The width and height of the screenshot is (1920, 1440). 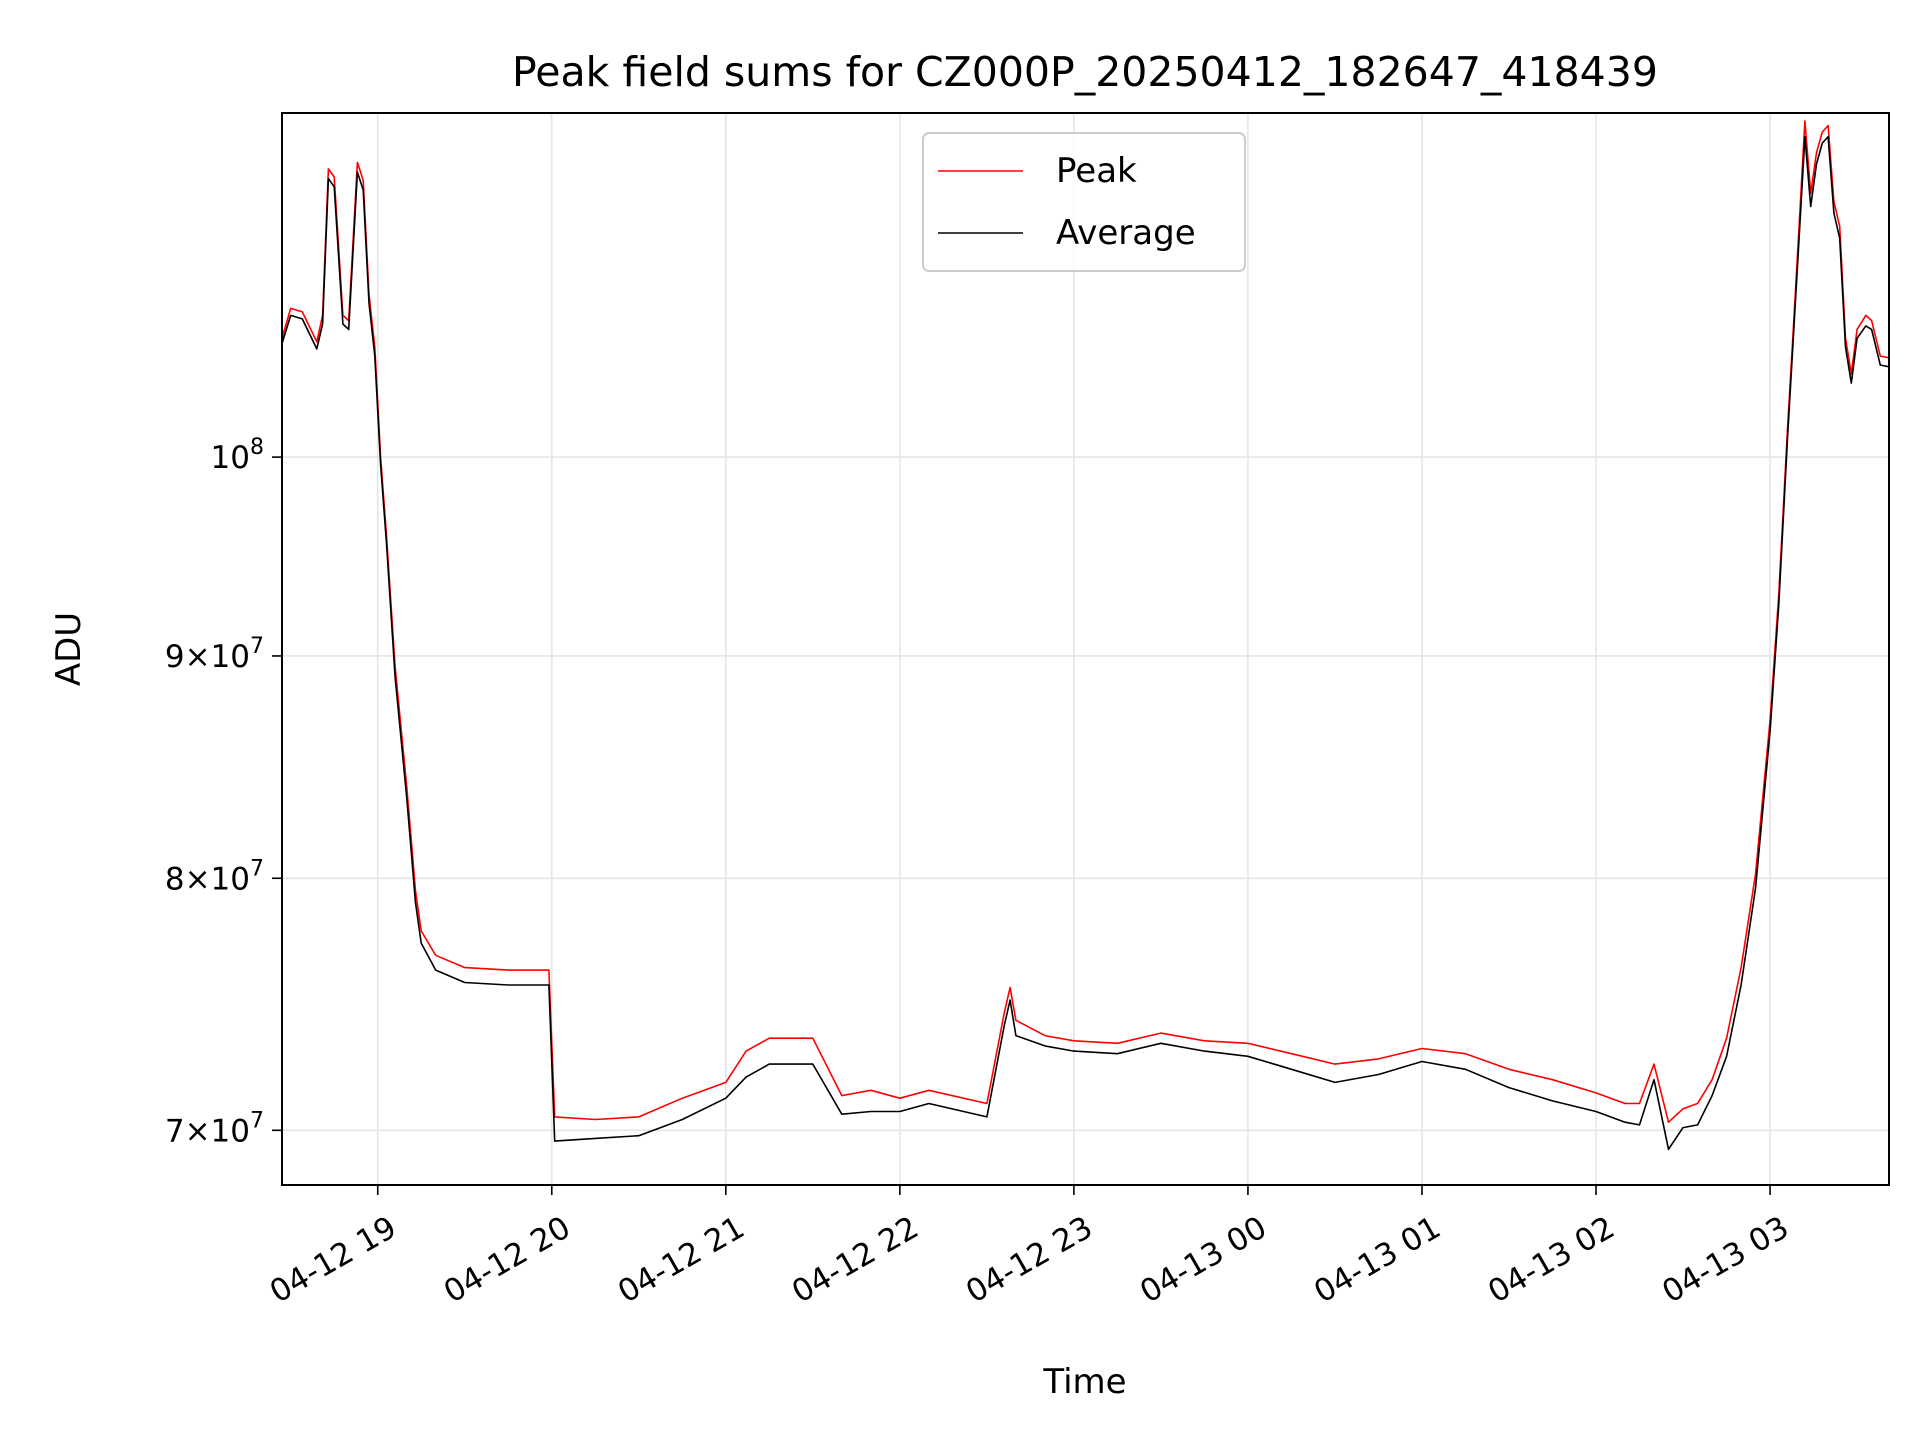 I want to click on legend-label-peak: Peak, so click(x=1096, y=171).